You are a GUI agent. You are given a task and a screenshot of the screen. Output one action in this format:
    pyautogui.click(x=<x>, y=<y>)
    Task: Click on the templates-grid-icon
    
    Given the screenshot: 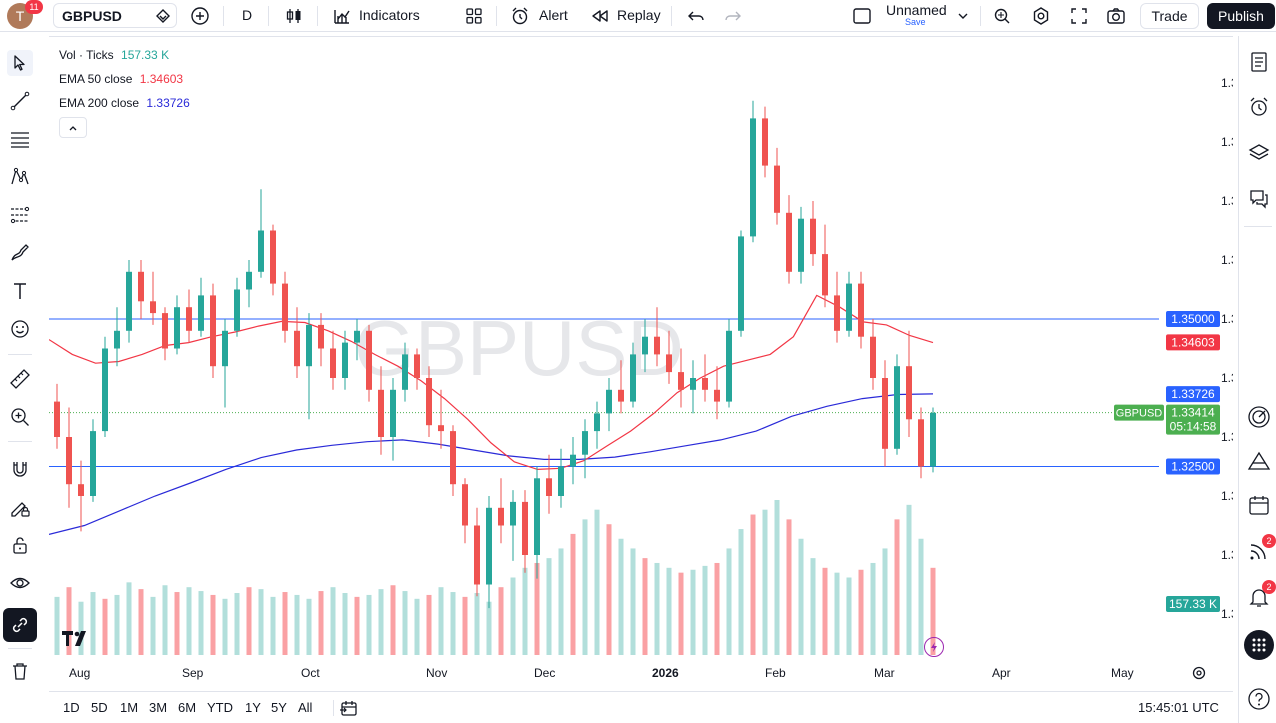 What is the action you would take?
    pyautogui.click(x=474, y=16)
    